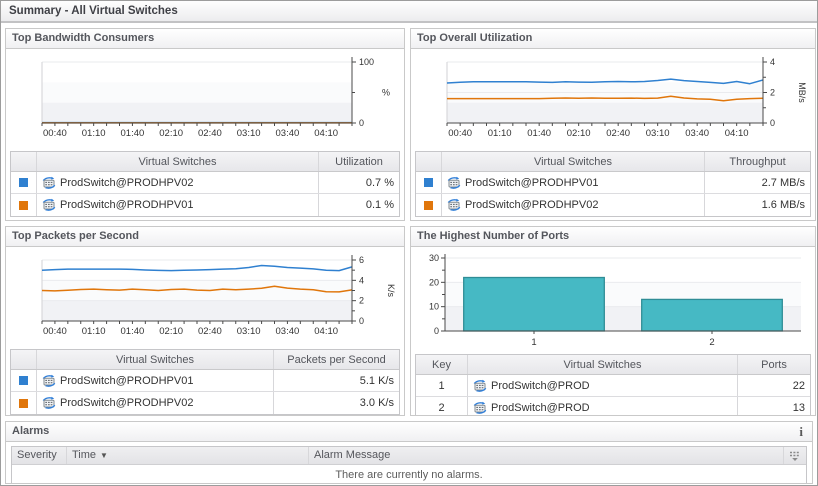  I want to click on column-header-key: Key, so click(441, 364).